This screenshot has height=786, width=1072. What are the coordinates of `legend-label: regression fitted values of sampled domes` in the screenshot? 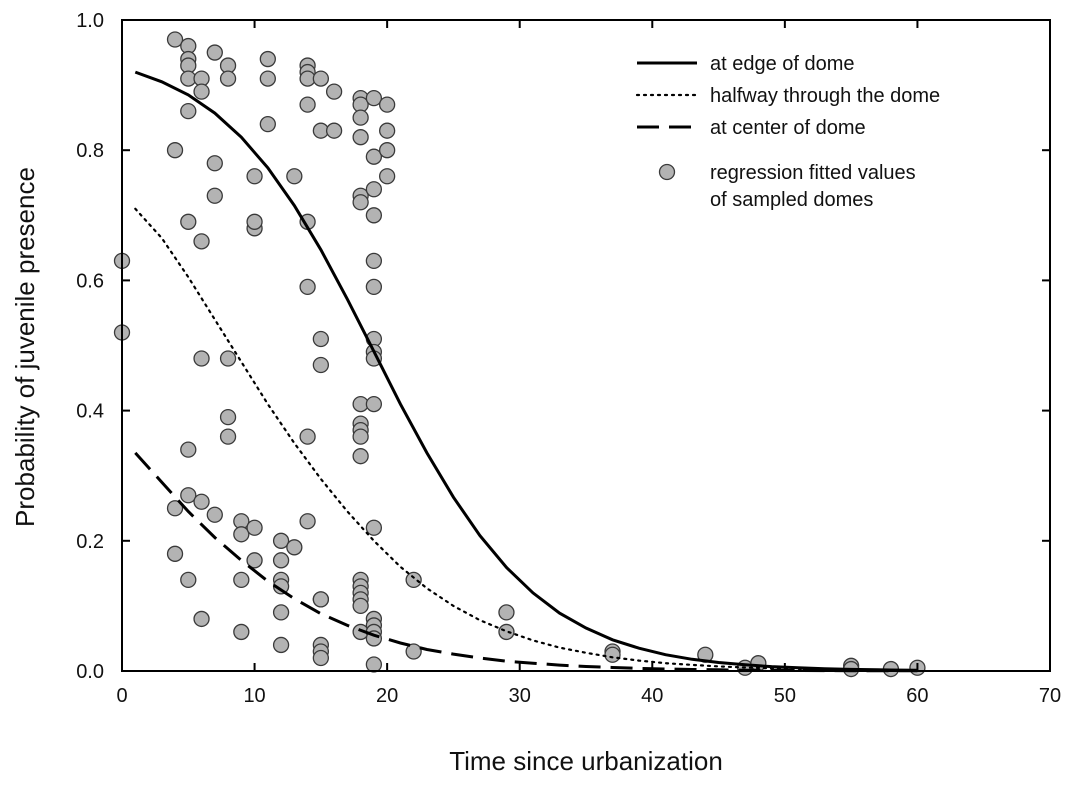 It's located at (813, 186).